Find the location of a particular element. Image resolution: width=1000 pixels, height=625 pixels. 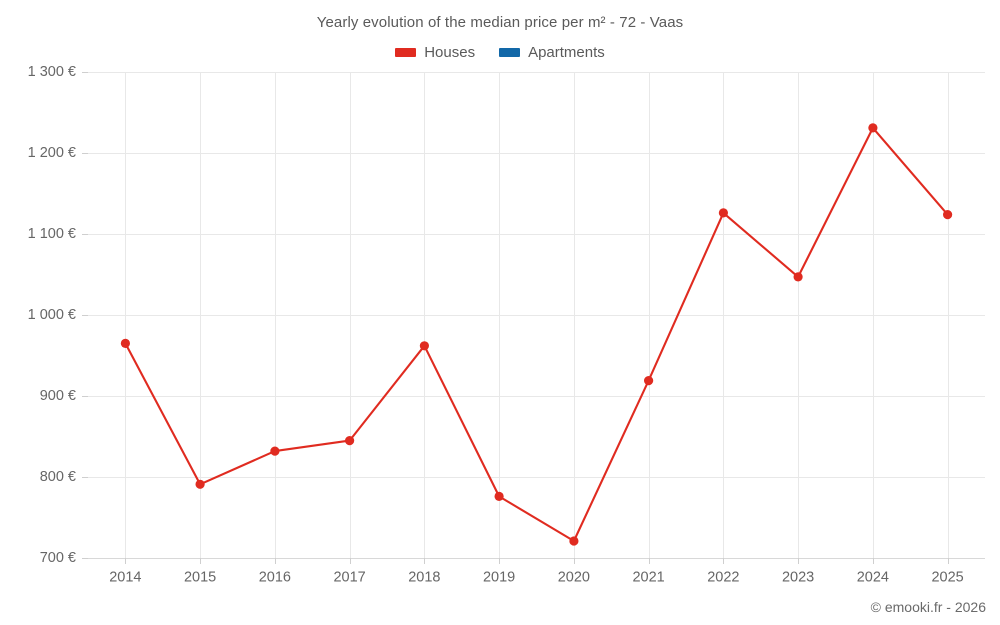

x-tick-label: 2016 is located at coordinates (275, 578).